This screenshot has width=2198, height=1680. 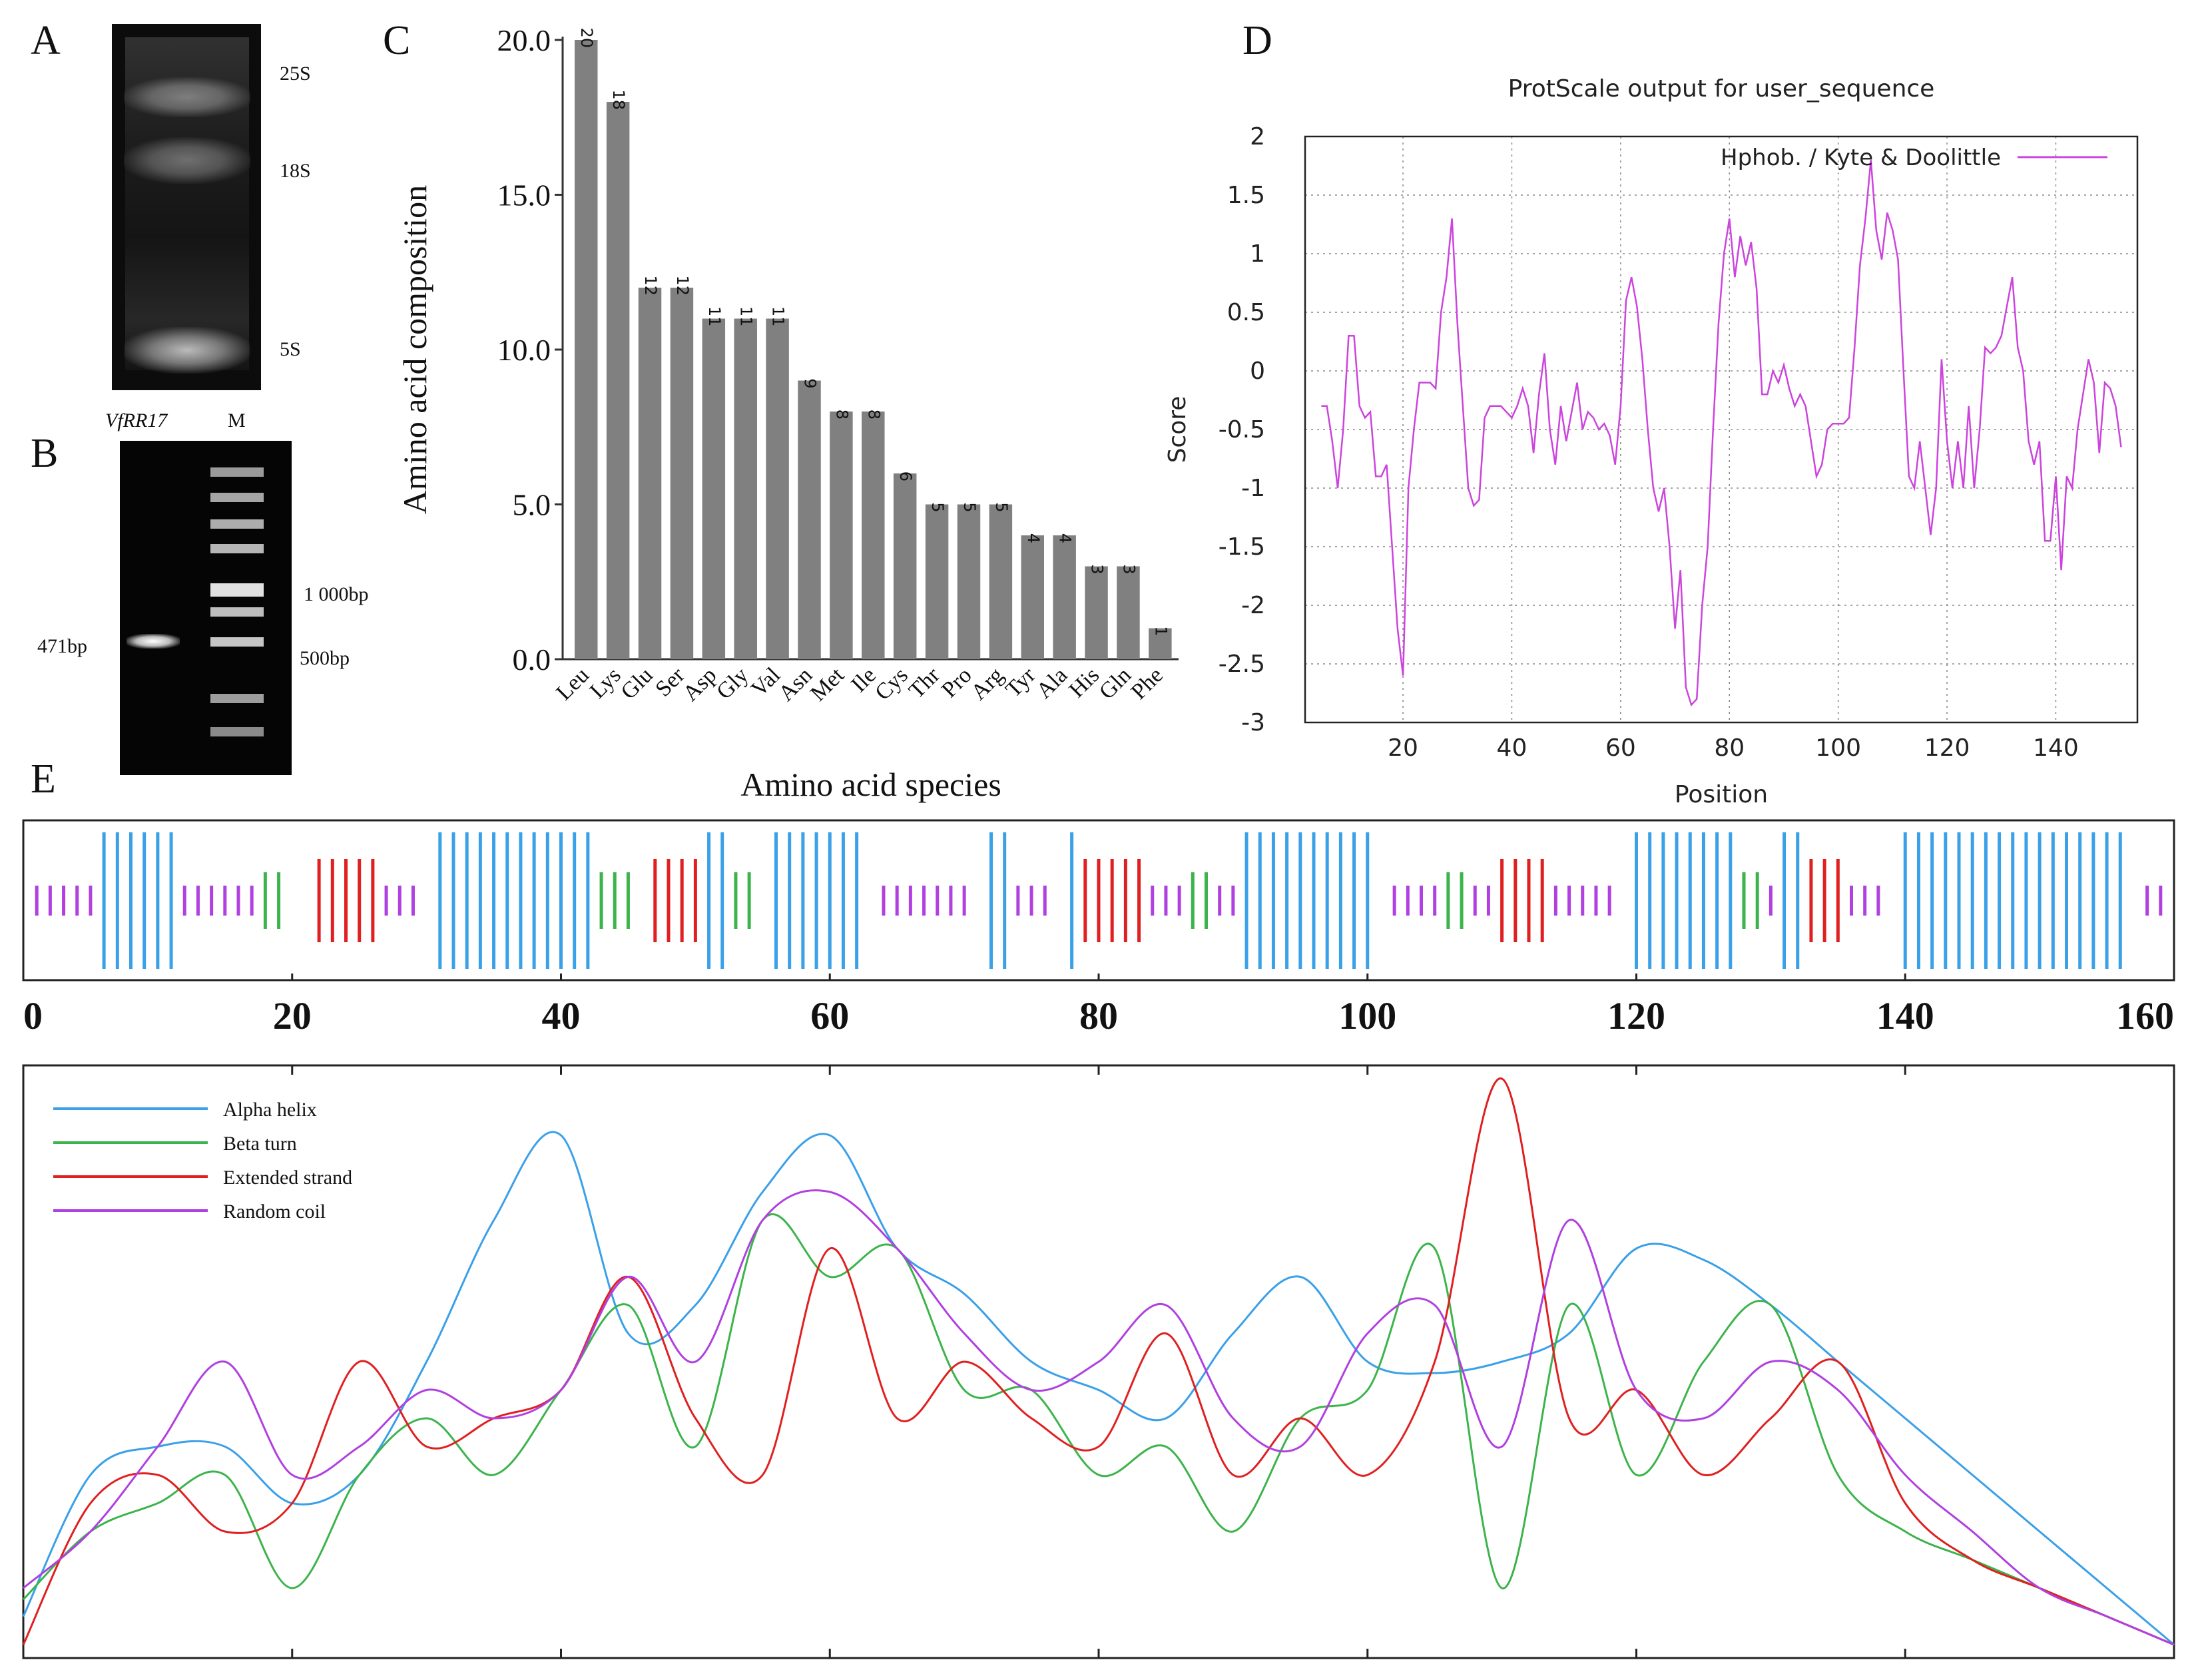 I want to click on bar-ile, so click(x=873, y=535).